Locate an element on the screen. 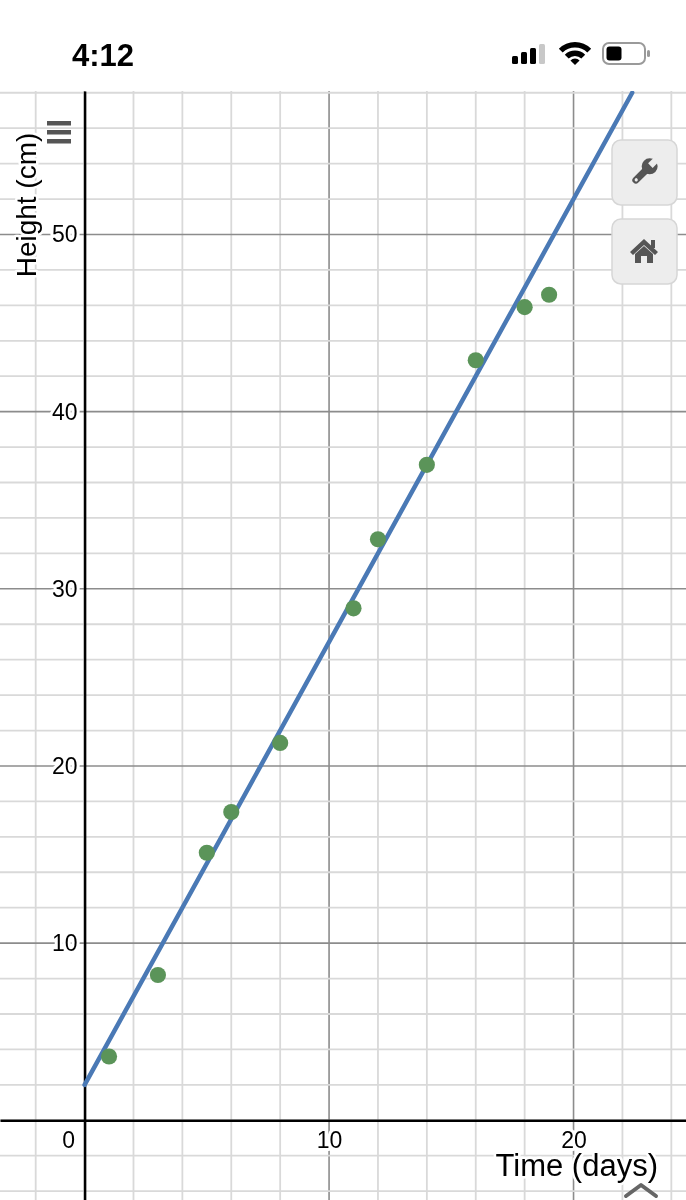 This screenshot has width=686, height=1200. y-tick-label: 50 is located at coordinates (64, 234).